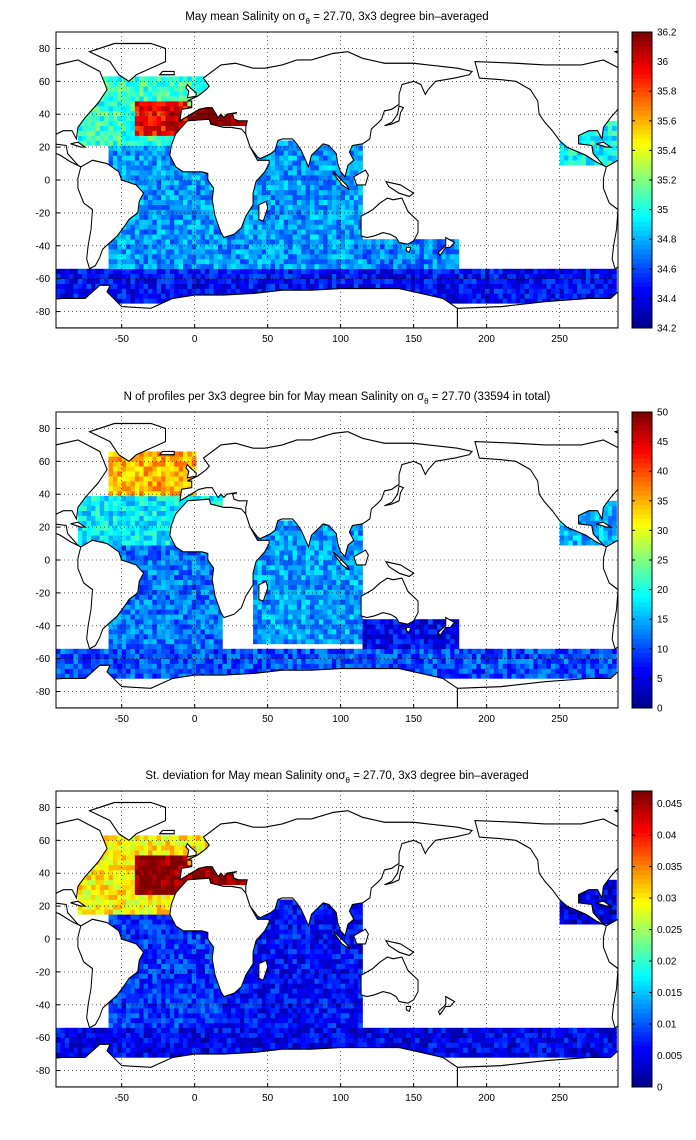 The image size is (696, 1140). What do you see at coordinates (667, 240) in the screenshot?
I see `colorbar-tick-label: 34.8` at bounding box center [667, 240].